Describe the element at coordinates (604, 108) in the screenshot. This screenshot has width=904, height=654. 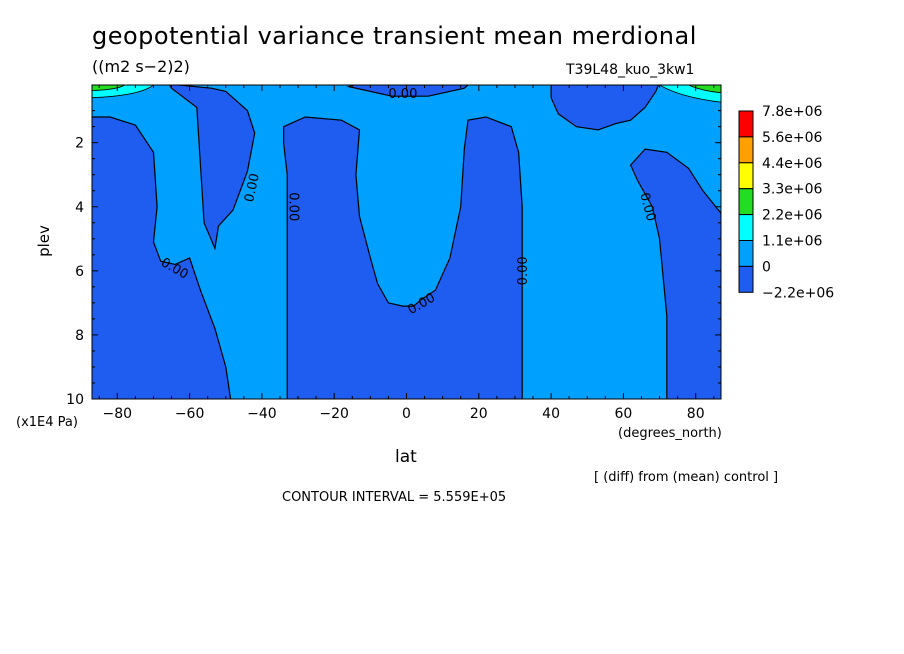
I see `negative-region-nh-upper` at that location.